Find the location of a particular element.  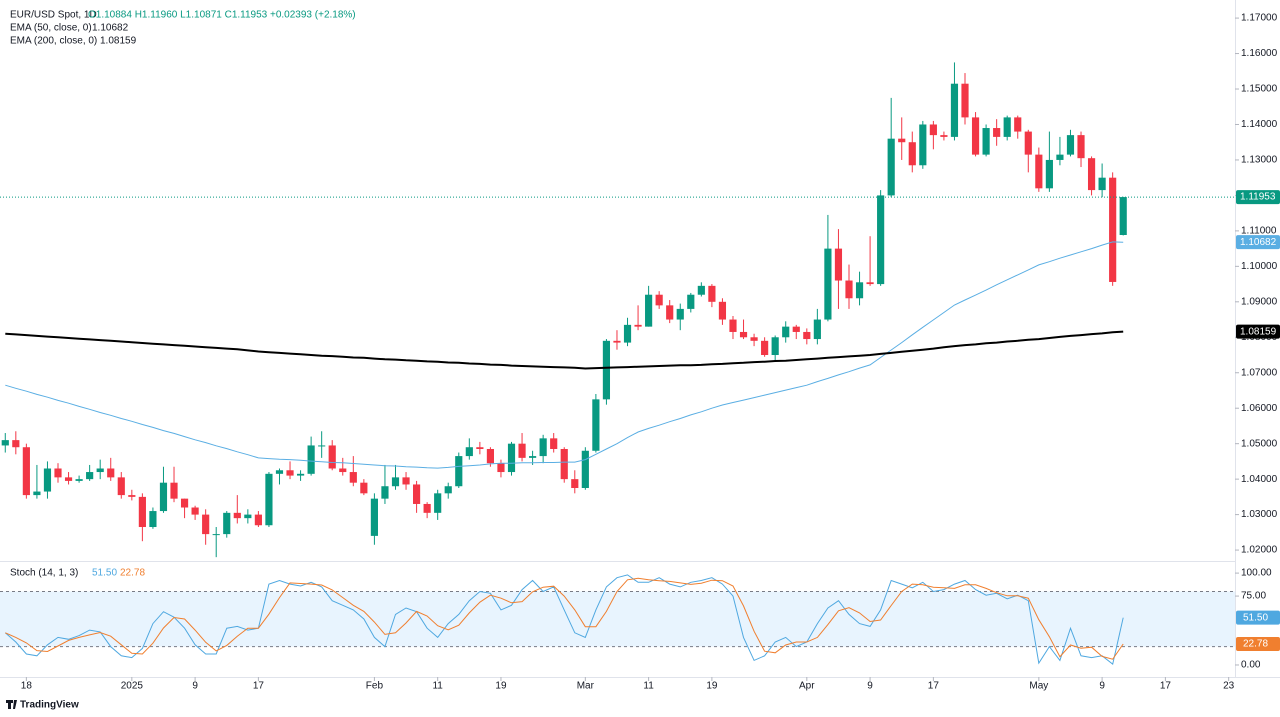

y-tick-label: 1.16000 is located at coordinates (1259, 53).